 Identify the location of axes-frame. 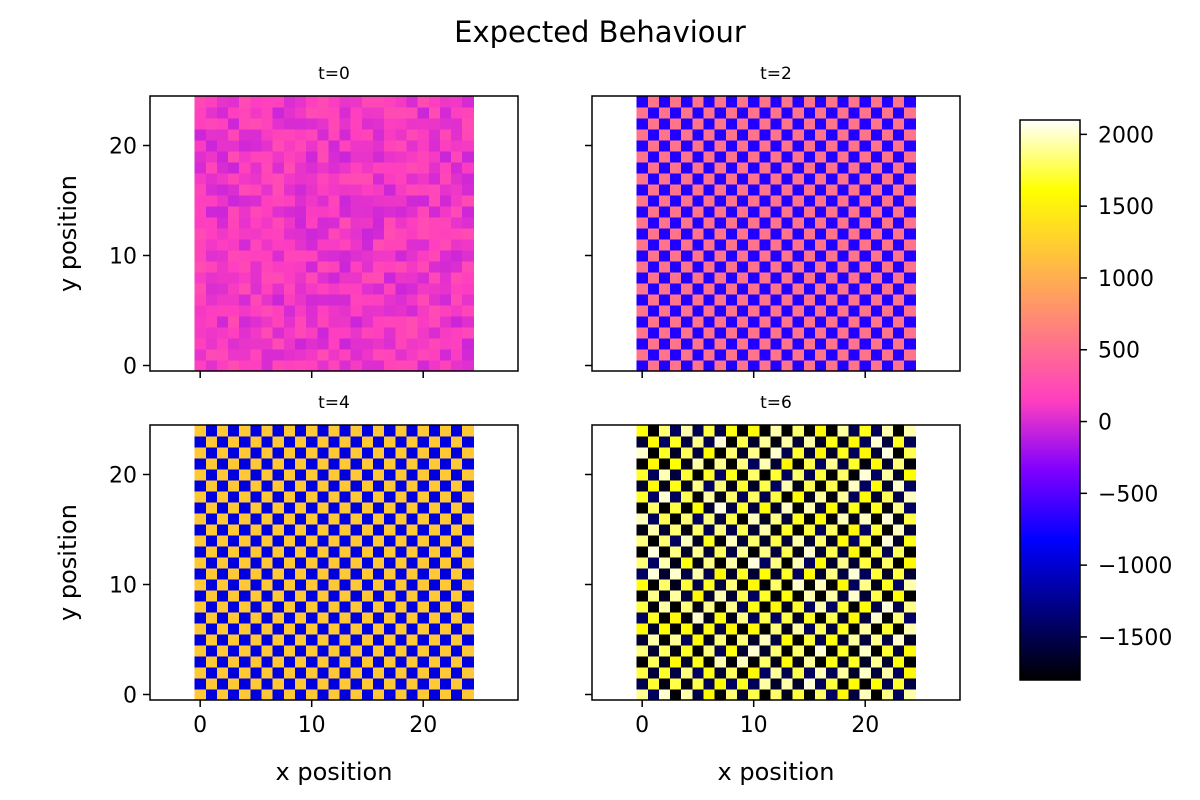
(334, 562).